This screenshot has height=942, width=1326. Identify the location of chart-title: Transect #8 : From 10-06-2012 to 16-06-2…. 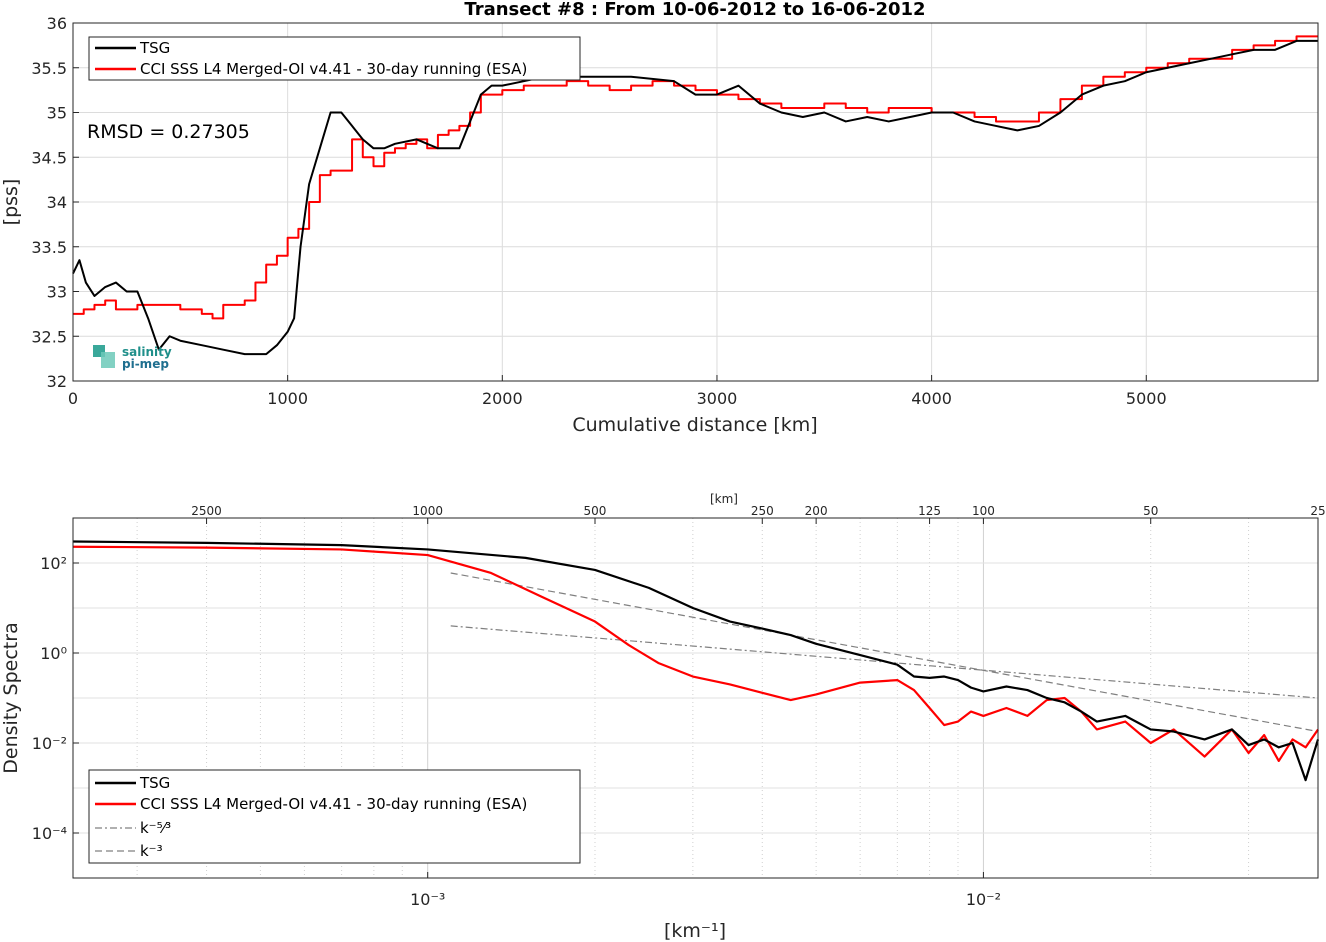
(694, 10).